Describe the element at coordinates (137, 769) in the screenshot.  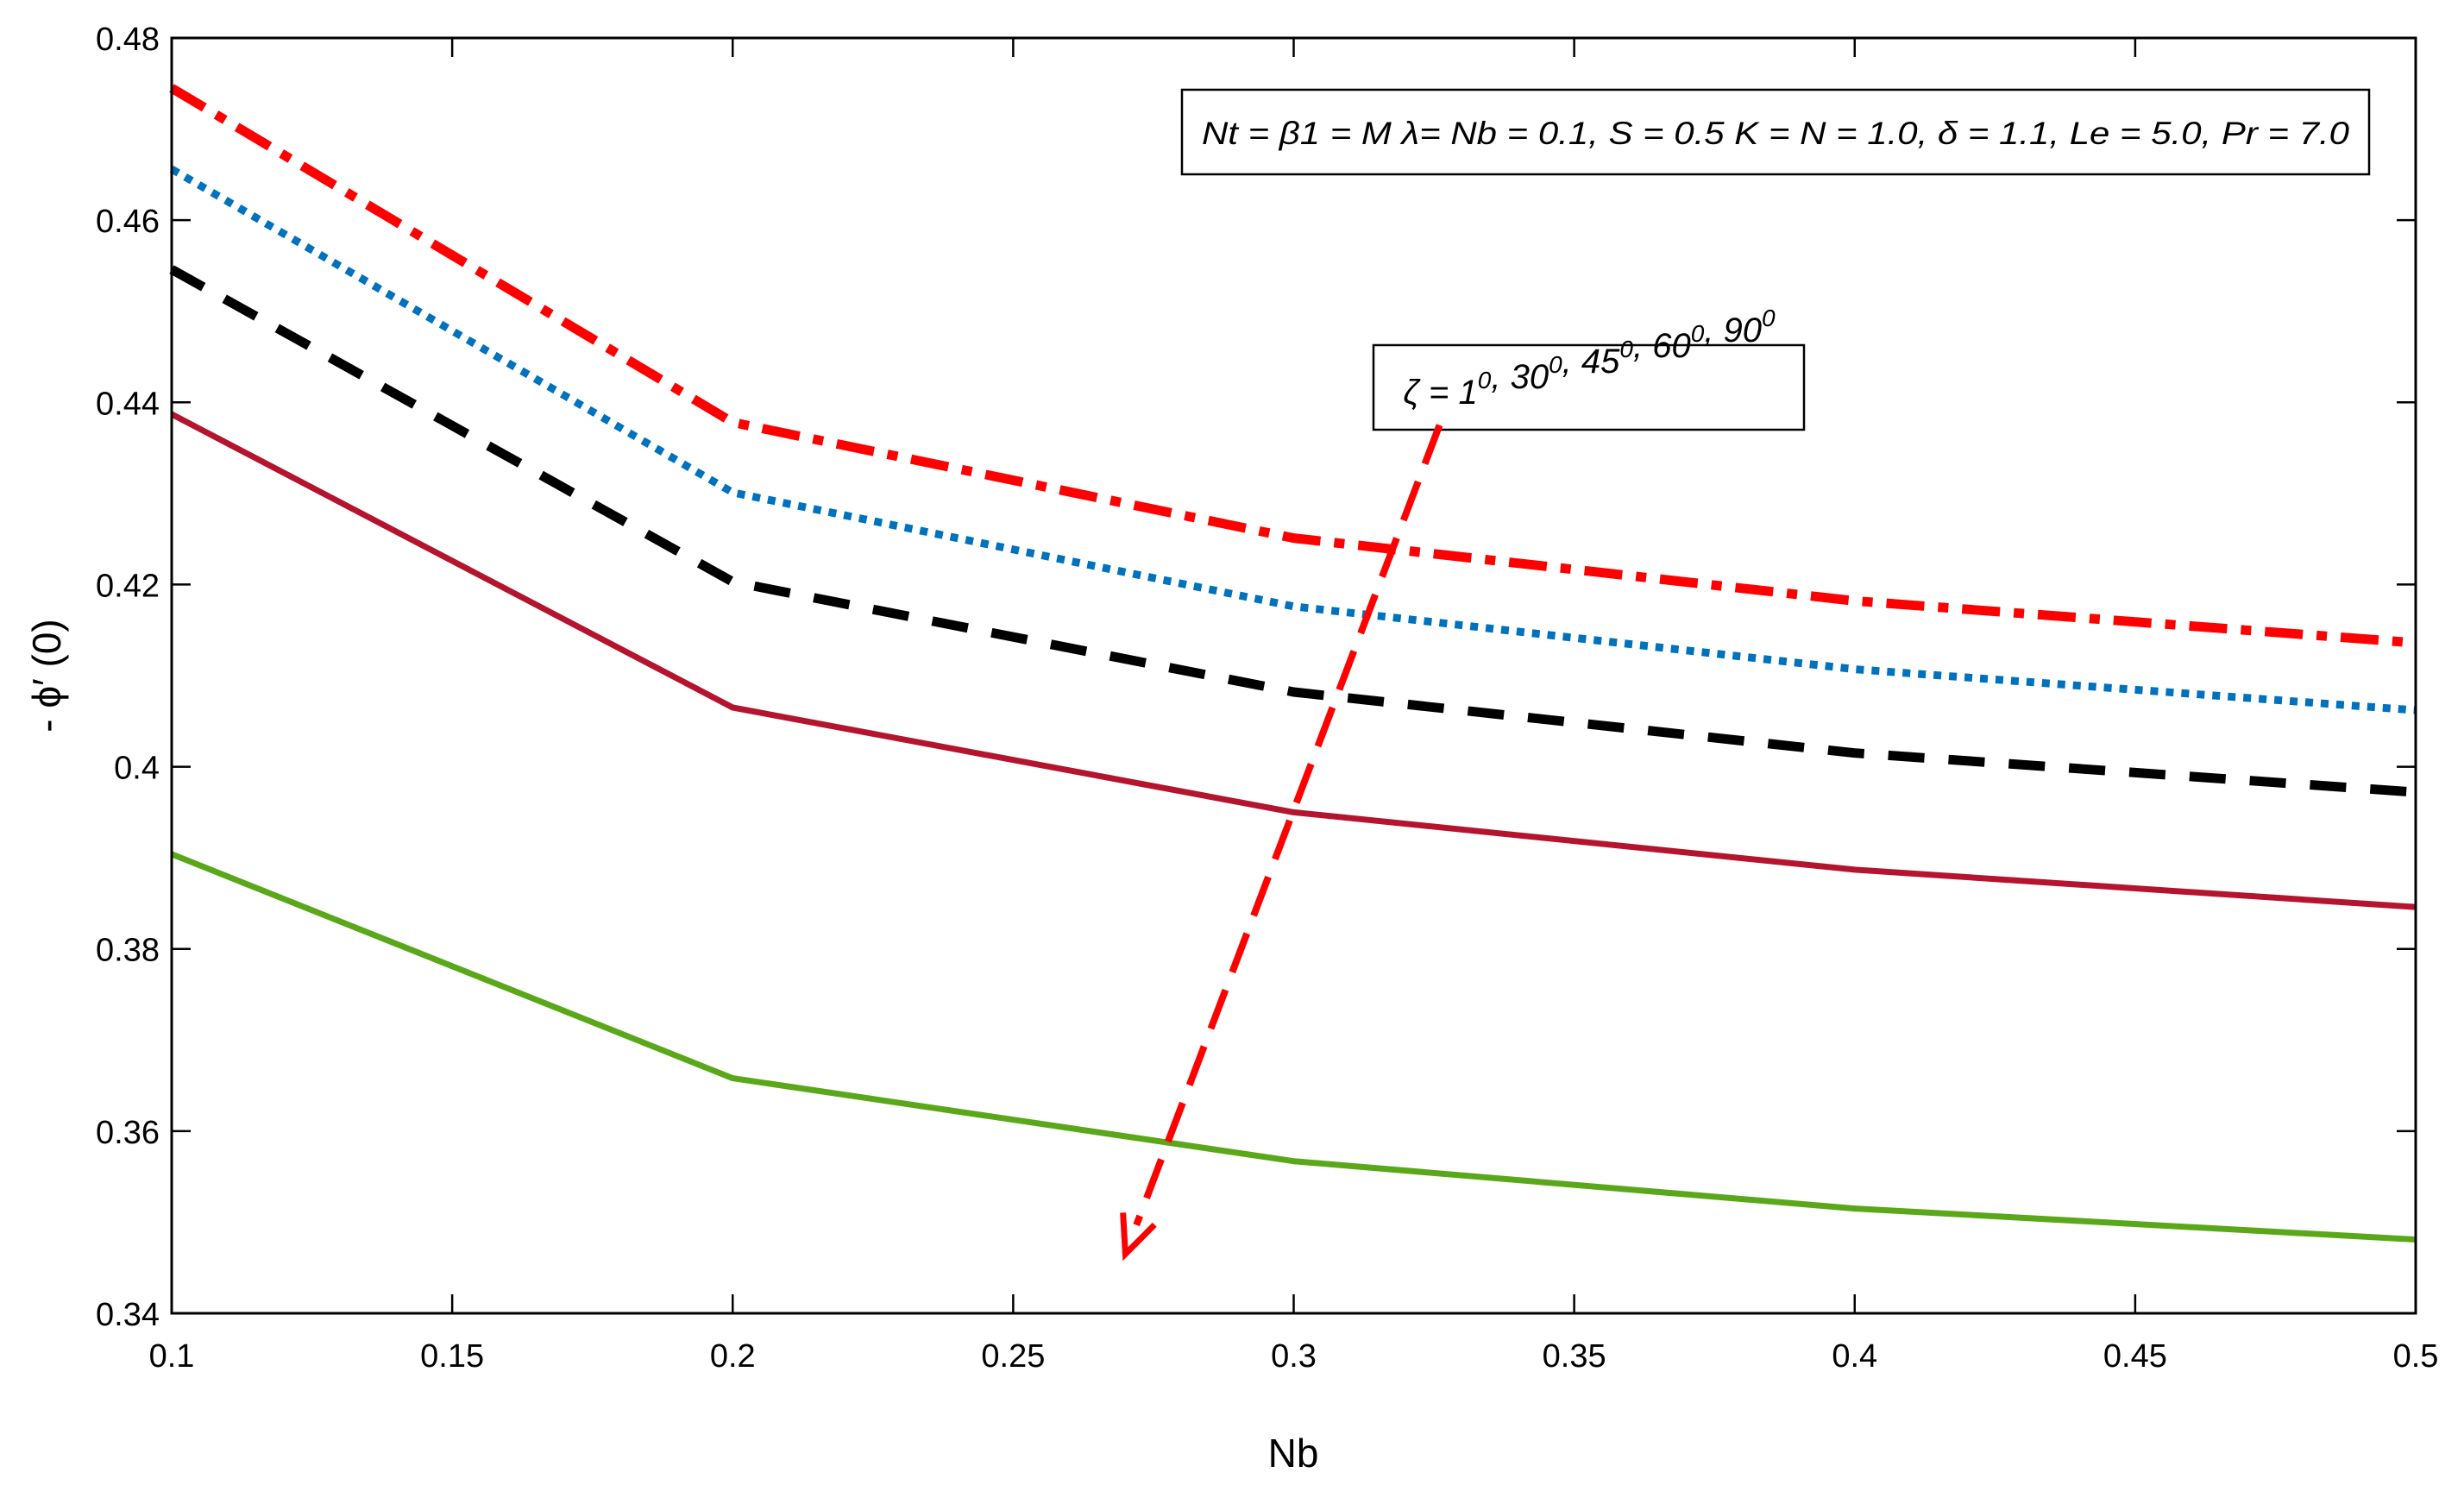
I see `y-tick-label: 0.4` at that location.